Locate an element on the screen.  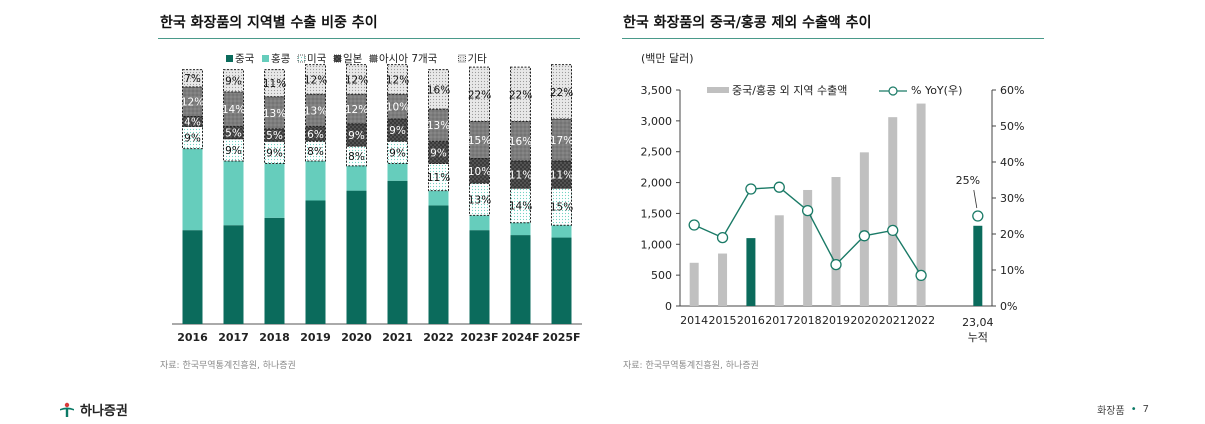
x-tick-label: 2025F is located at coordinates (561, 337).